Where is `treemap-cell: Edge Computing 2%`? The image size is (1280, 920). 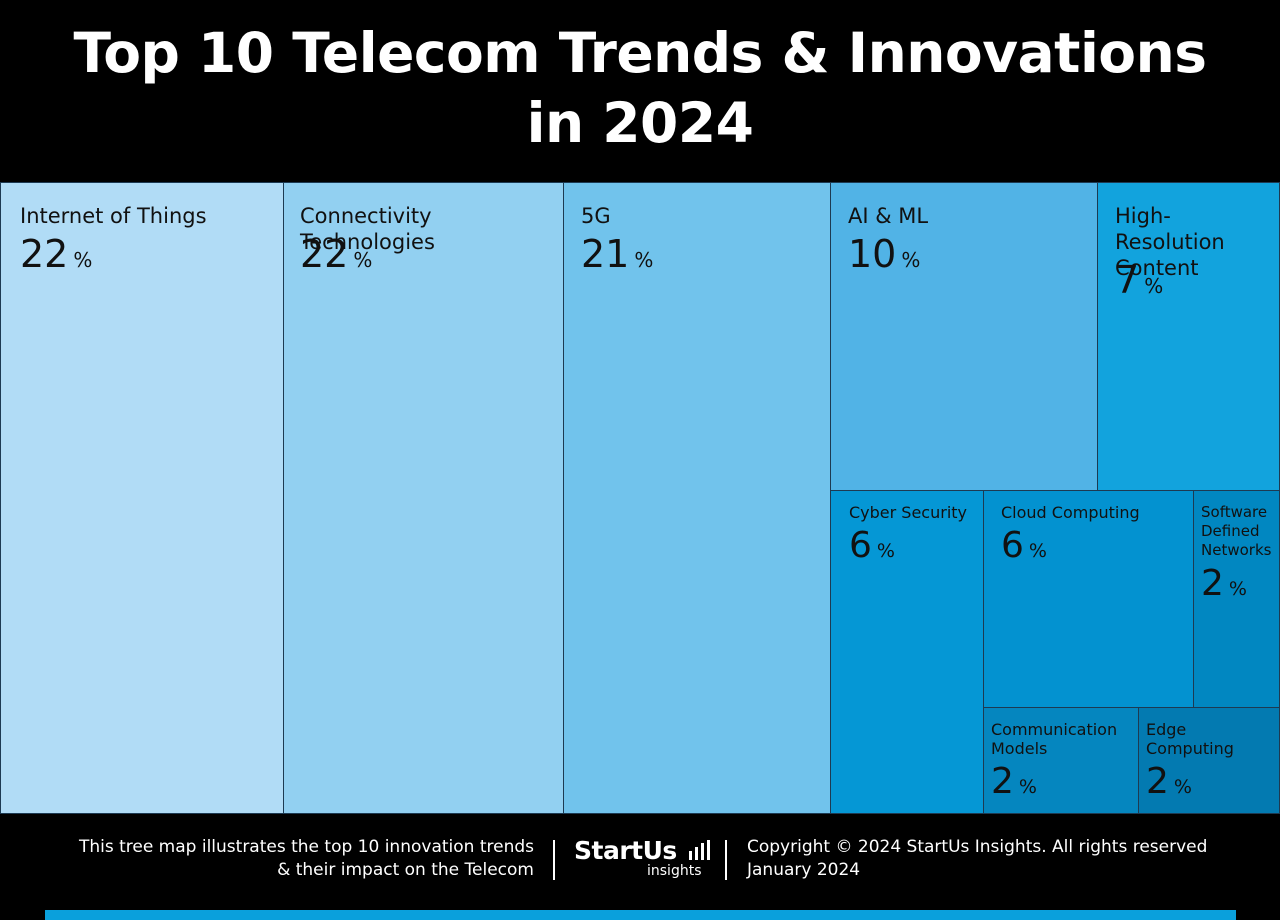 treemap-cell: Edge Computing 2% is located at coordinates (1209, 760).